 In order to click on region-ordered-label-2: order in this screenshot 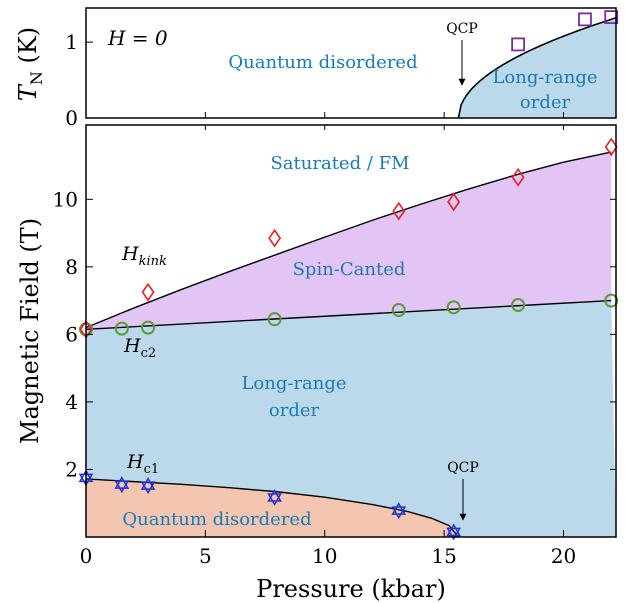, I will do `click(294, 410)`.